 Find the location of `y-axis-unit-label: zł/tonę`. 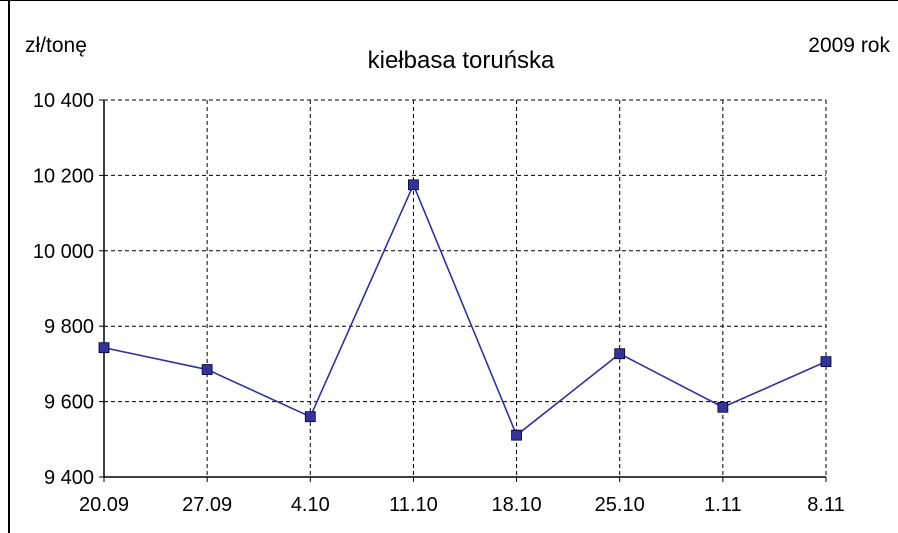

y-axis-unit-label: zł/tonę is located at coordinates (56, 45).